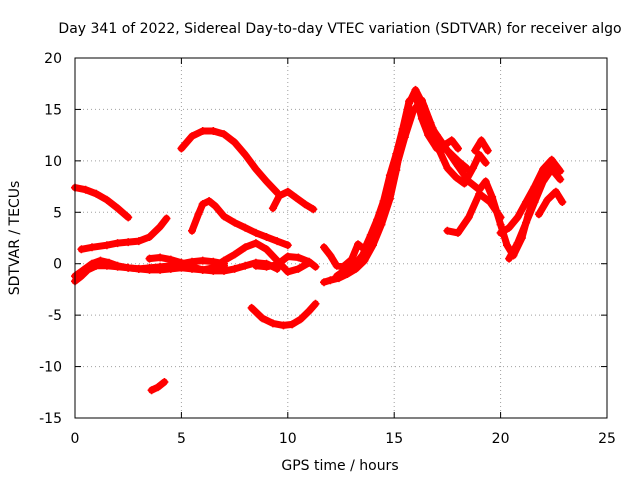 The height and width of the screenshot is (480, 640). I want to click on y-tick-label: 15, so click(53, 110).